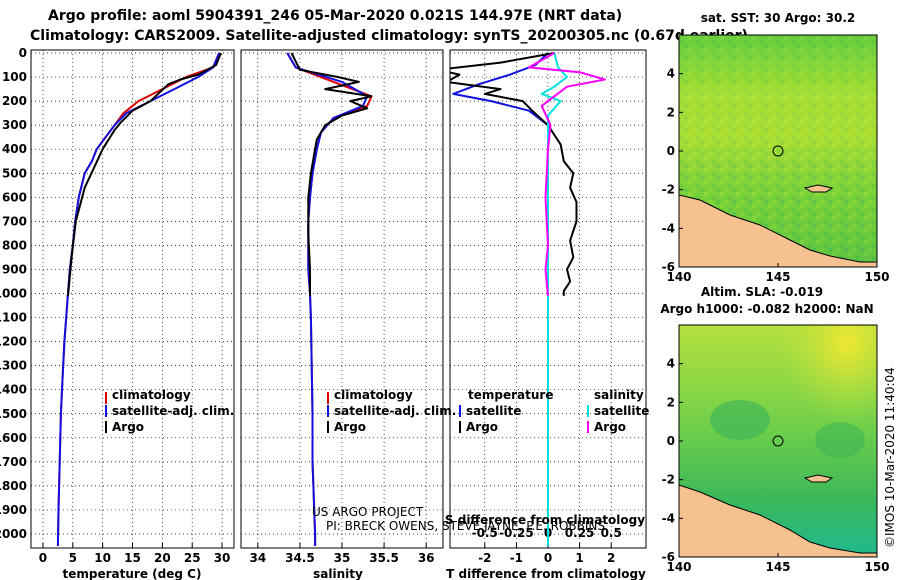  Describe the element at coordinates (482, 427) in the screenshot. I see `legend-t-argo: Argo` at that location.